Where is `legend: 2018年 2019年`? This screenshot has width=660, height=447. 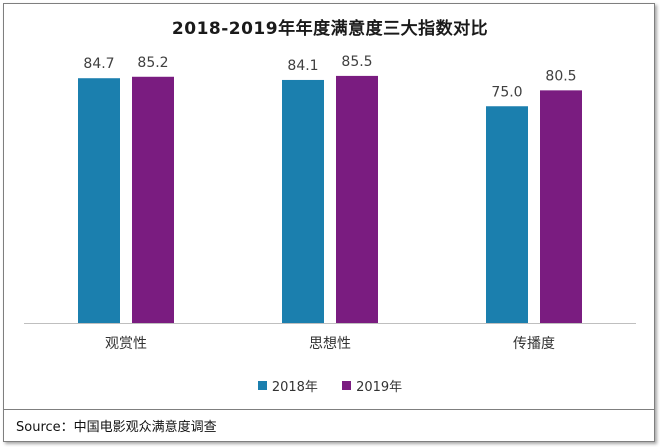
legend: 2018年 2019年 is located at coordinates (330, 385).